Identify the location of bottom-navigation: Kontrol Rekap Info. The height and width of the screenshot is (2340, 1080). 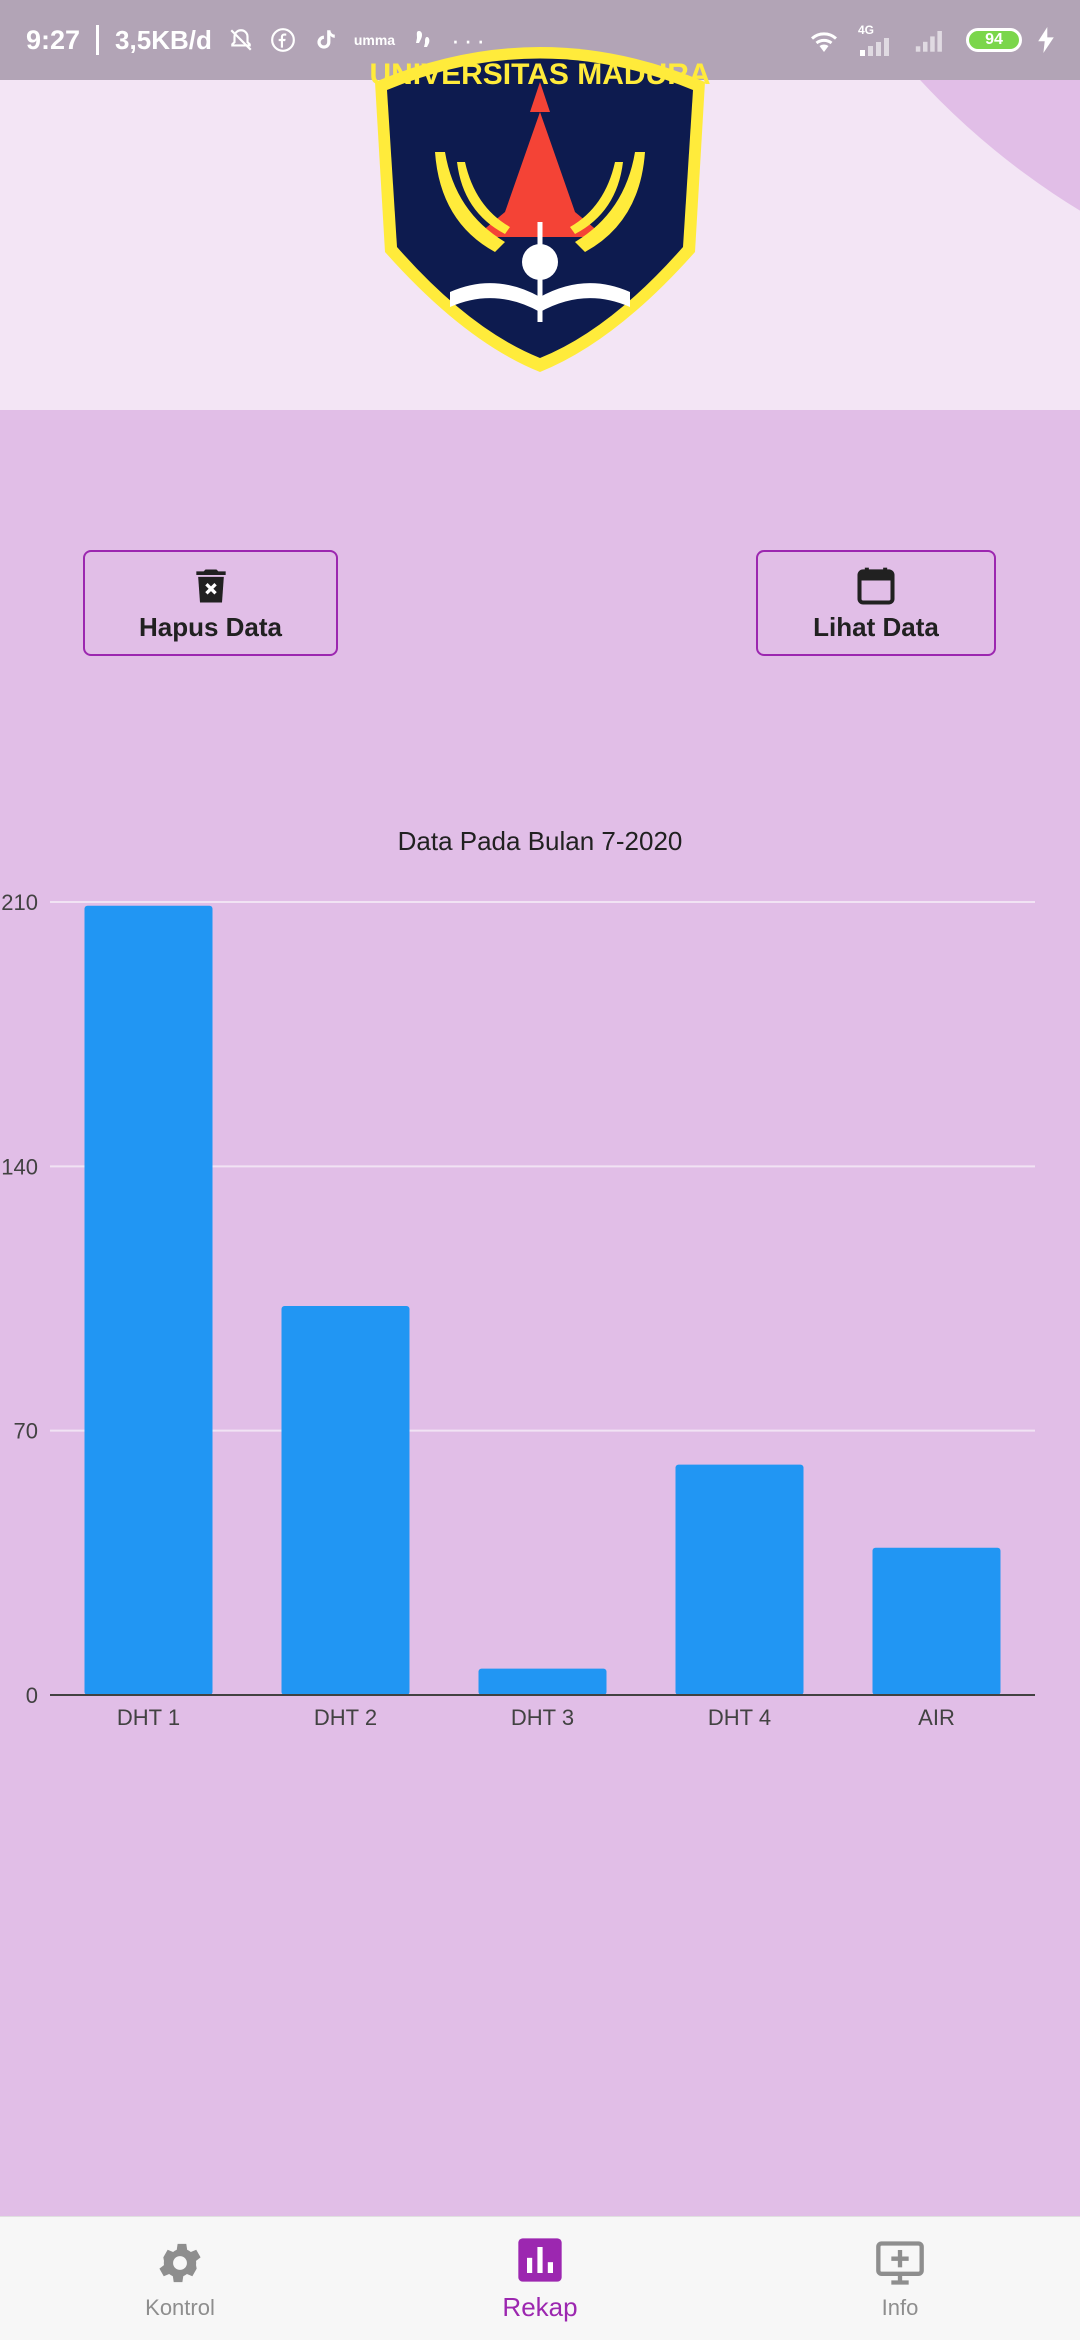
(540, 2278).